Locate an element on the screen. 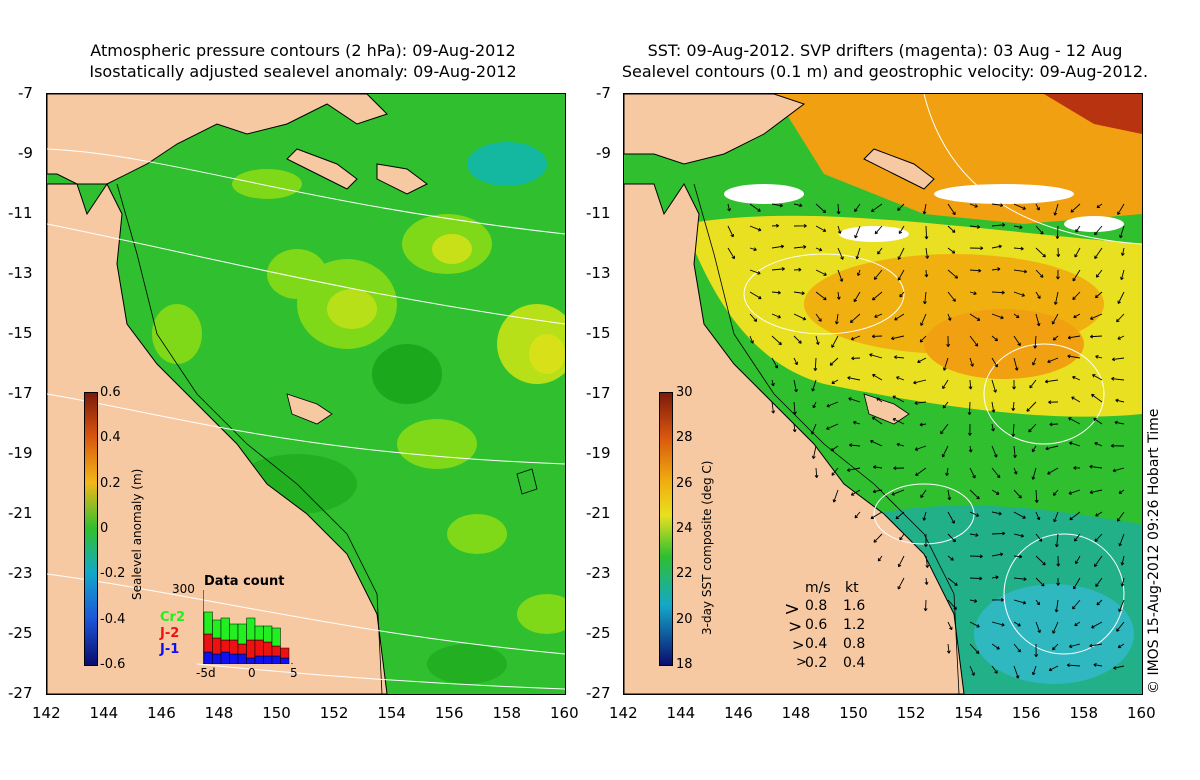  velocity-scale-kt: 0.8 is located at coordinates (854, 644).